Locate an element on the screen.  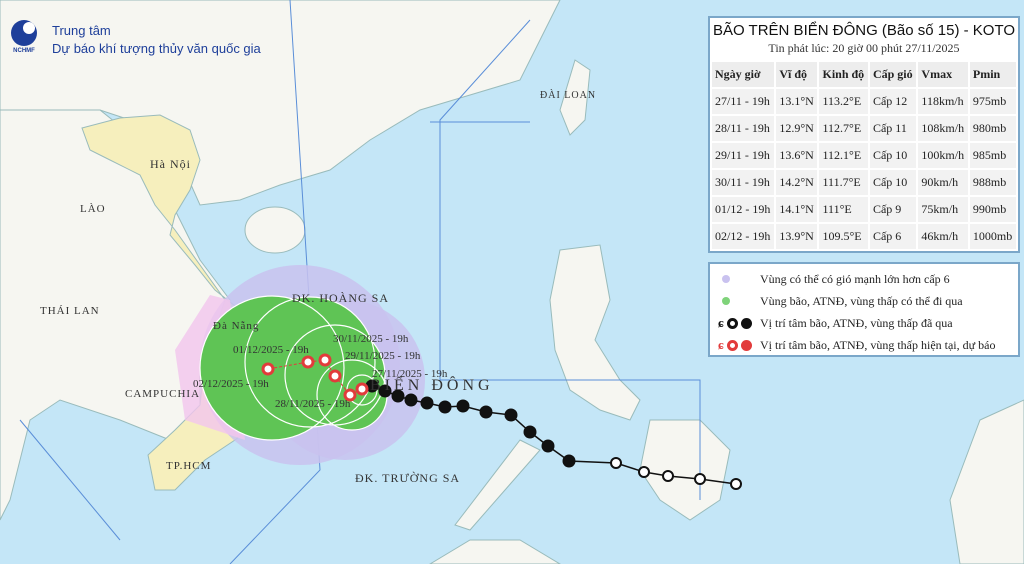
label-danang: Đà Nẵng is located at coordinates (236, 326).